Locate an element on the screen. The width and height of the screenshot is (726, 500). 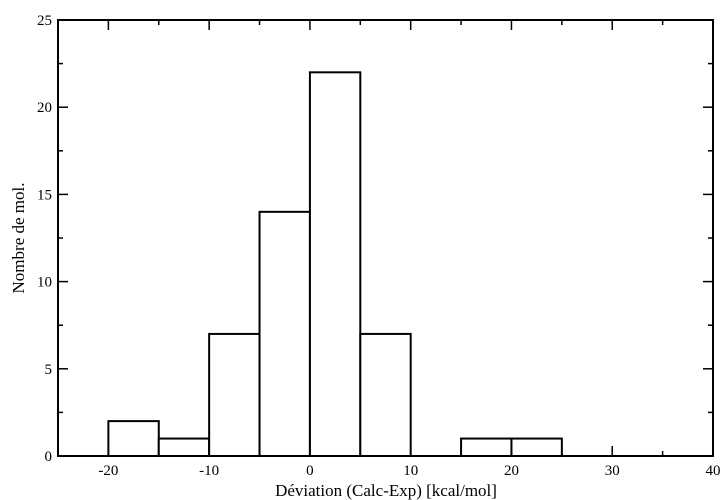
y-axis-label: Nombre de mol. is located at coordinates (18, 238).